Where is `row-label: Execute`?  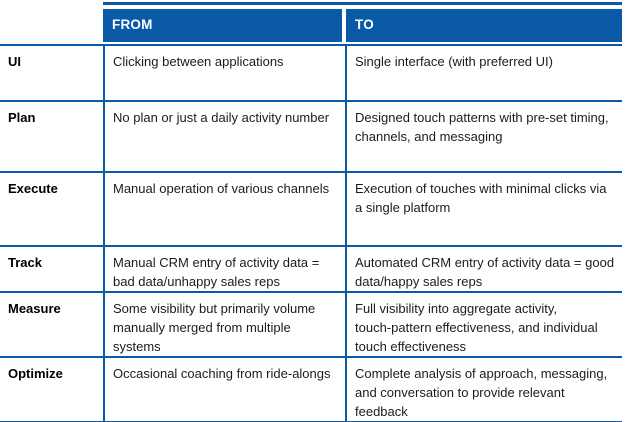
row-label: Execute is located at coordinates (33, 188).